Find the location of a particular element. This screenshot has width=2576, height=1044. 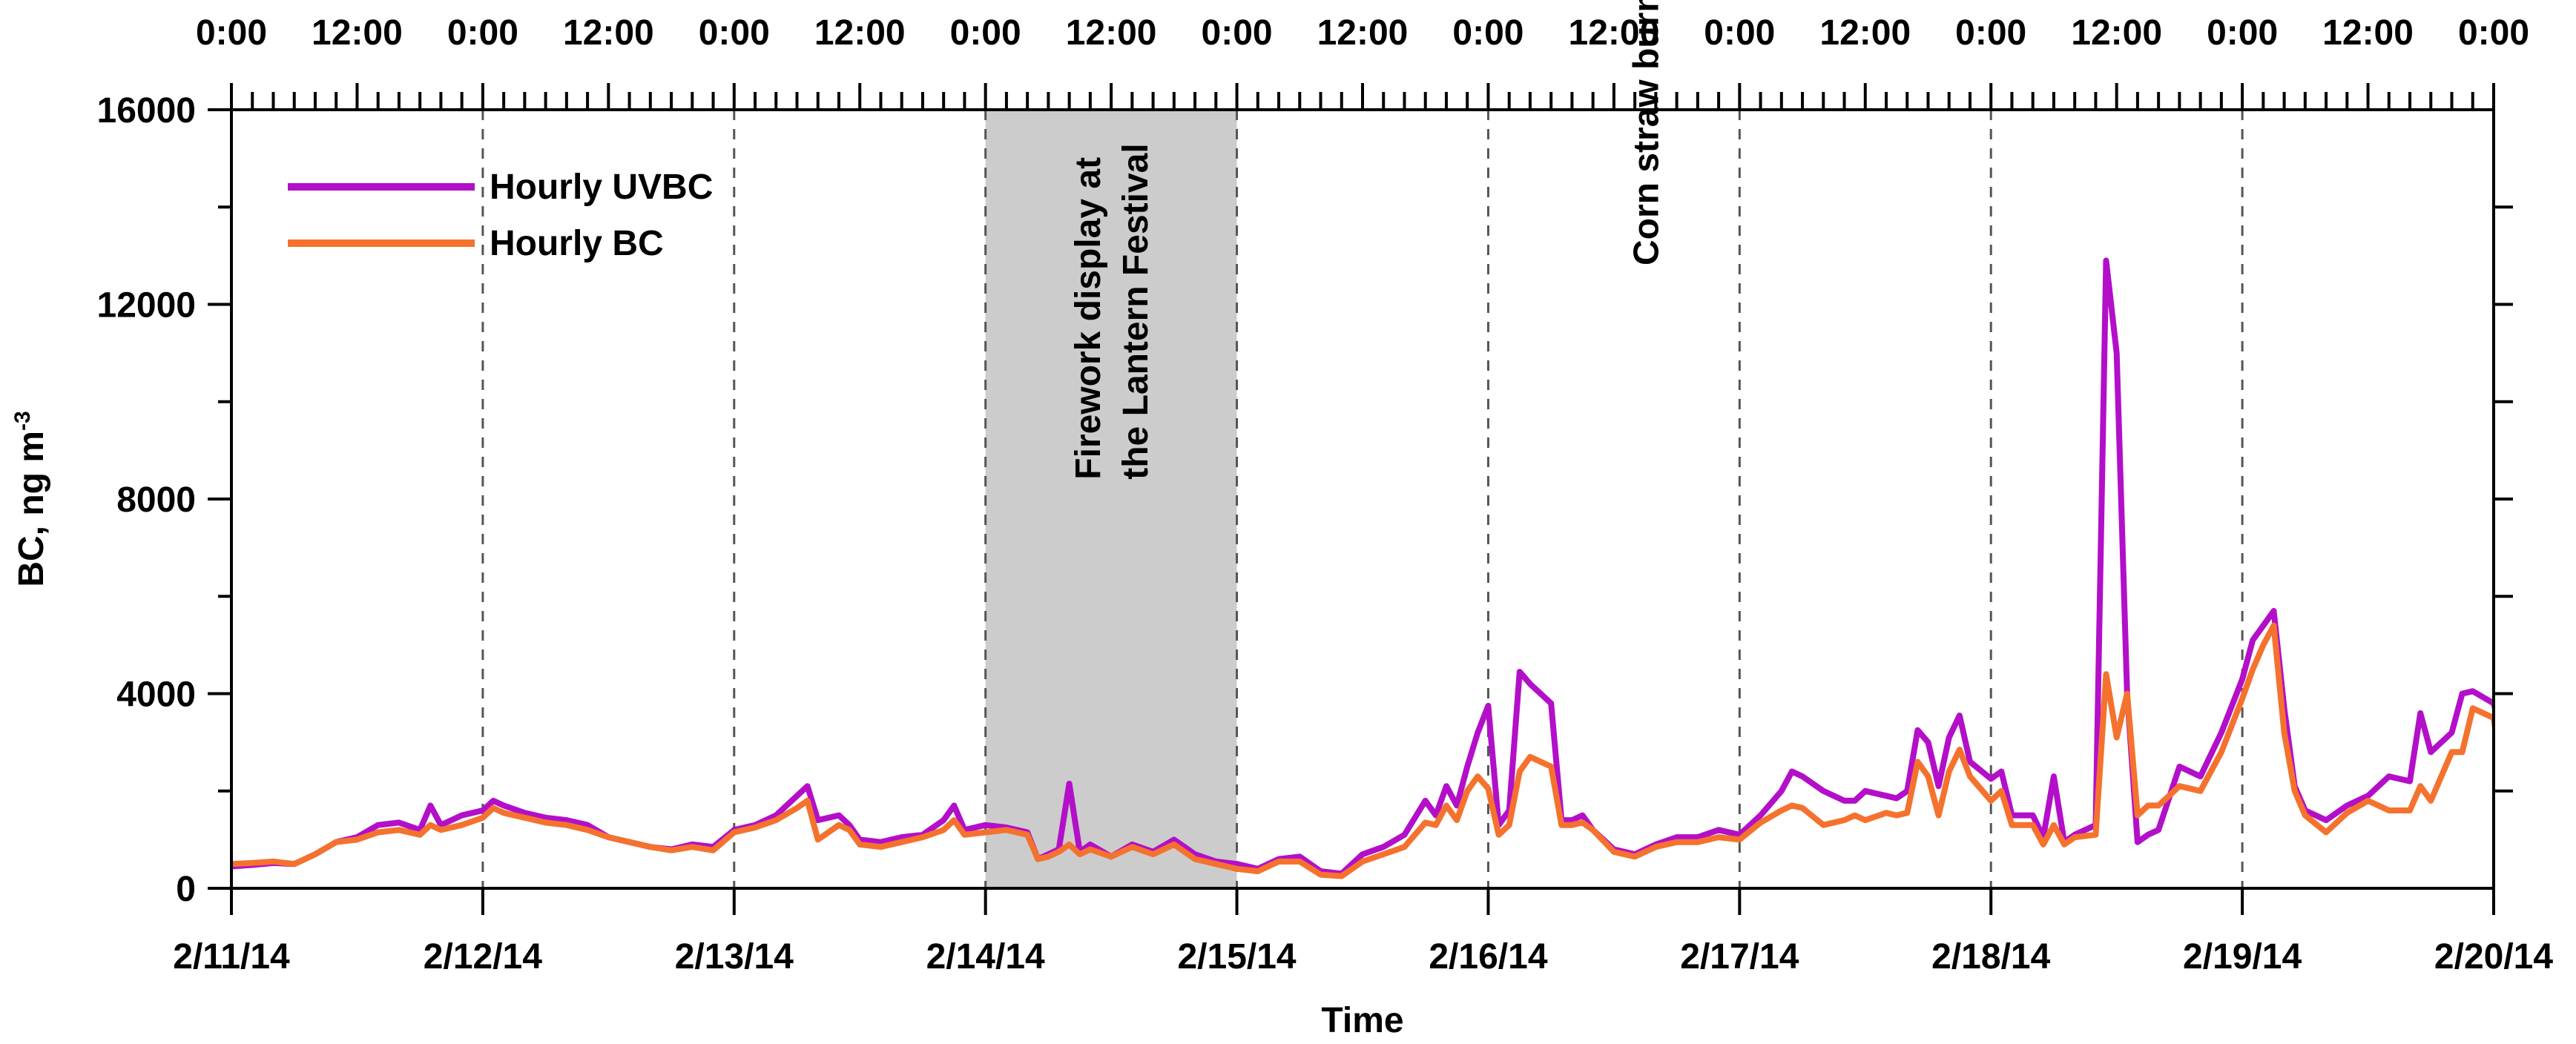

legend: Hourly UVBC Hourly BC is located at coordinates (500, 215).